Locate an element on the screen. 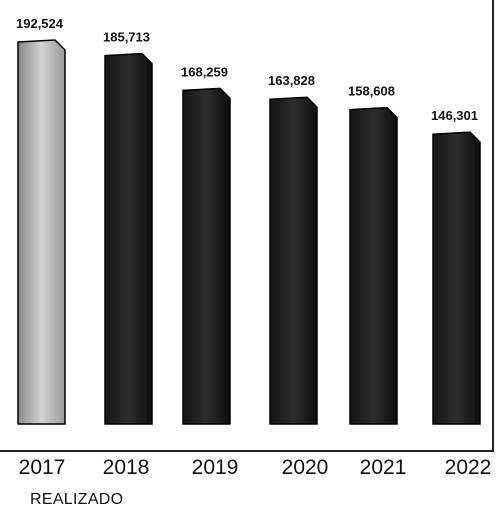  category-label: 2018 is located at coordinates (126, 467).